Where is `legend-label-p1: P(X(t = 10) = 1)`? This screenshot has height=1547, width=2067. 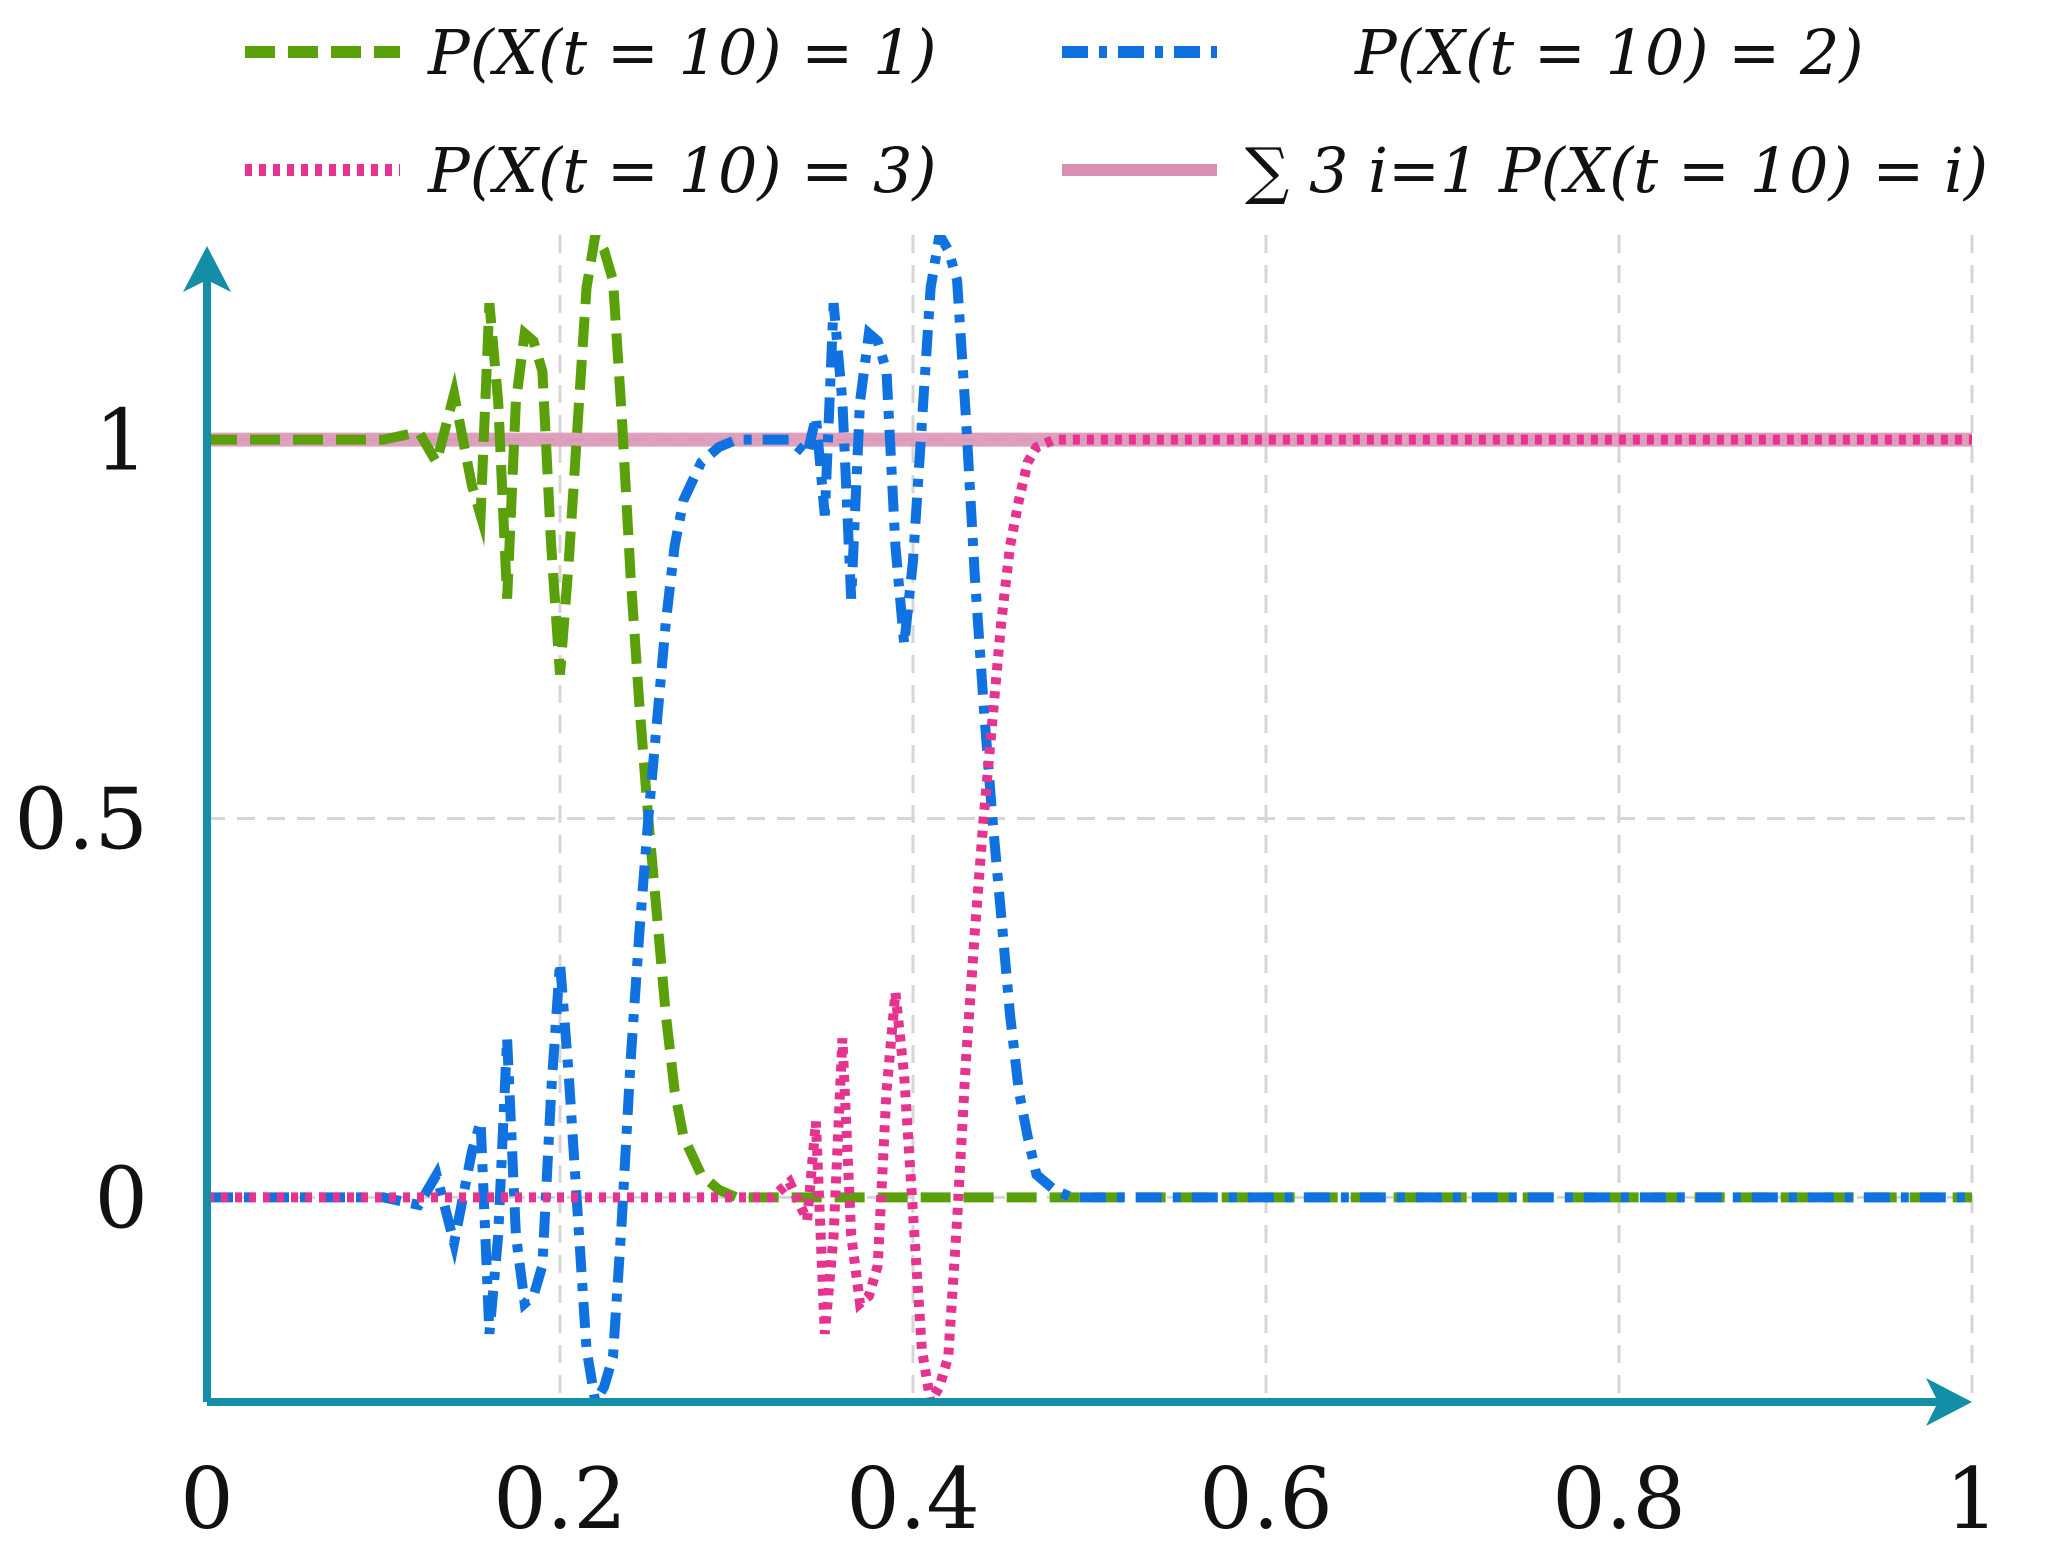
legend-label-p1: P(X(t = 10) = 1) is located at coordinates (682, 52).